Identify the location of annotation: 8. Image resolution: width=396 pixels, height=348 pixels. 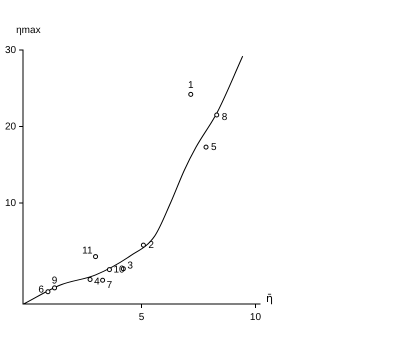
(225, 117).